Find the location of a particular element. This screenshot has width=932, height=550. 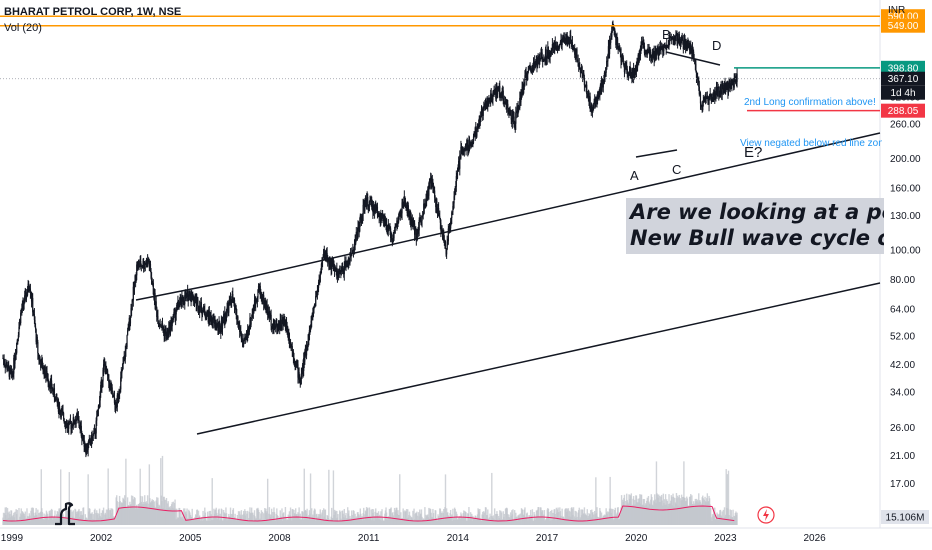

volume-indicator-label: Vol (20) is located at coordinates (23, 28).